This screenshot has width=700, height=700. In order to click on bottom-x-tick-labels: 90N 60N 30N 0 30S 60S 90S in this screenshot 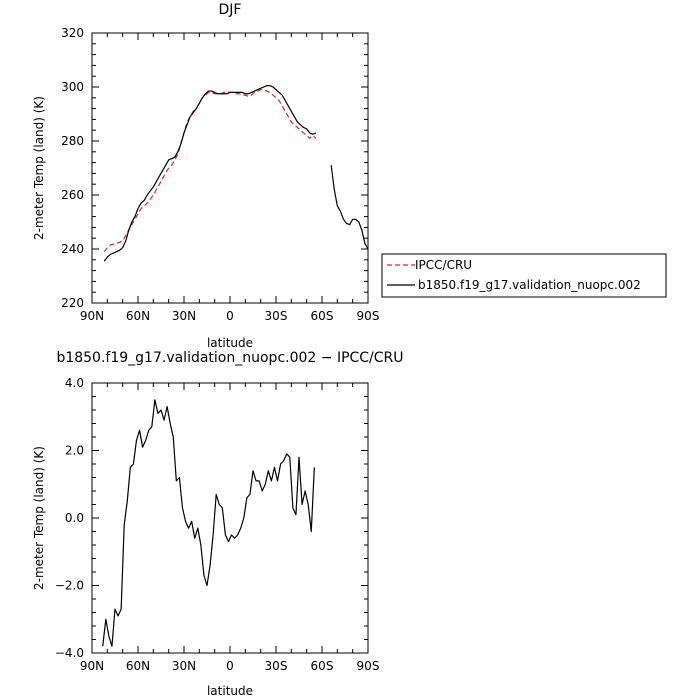, I will do `click(230, 666)`.